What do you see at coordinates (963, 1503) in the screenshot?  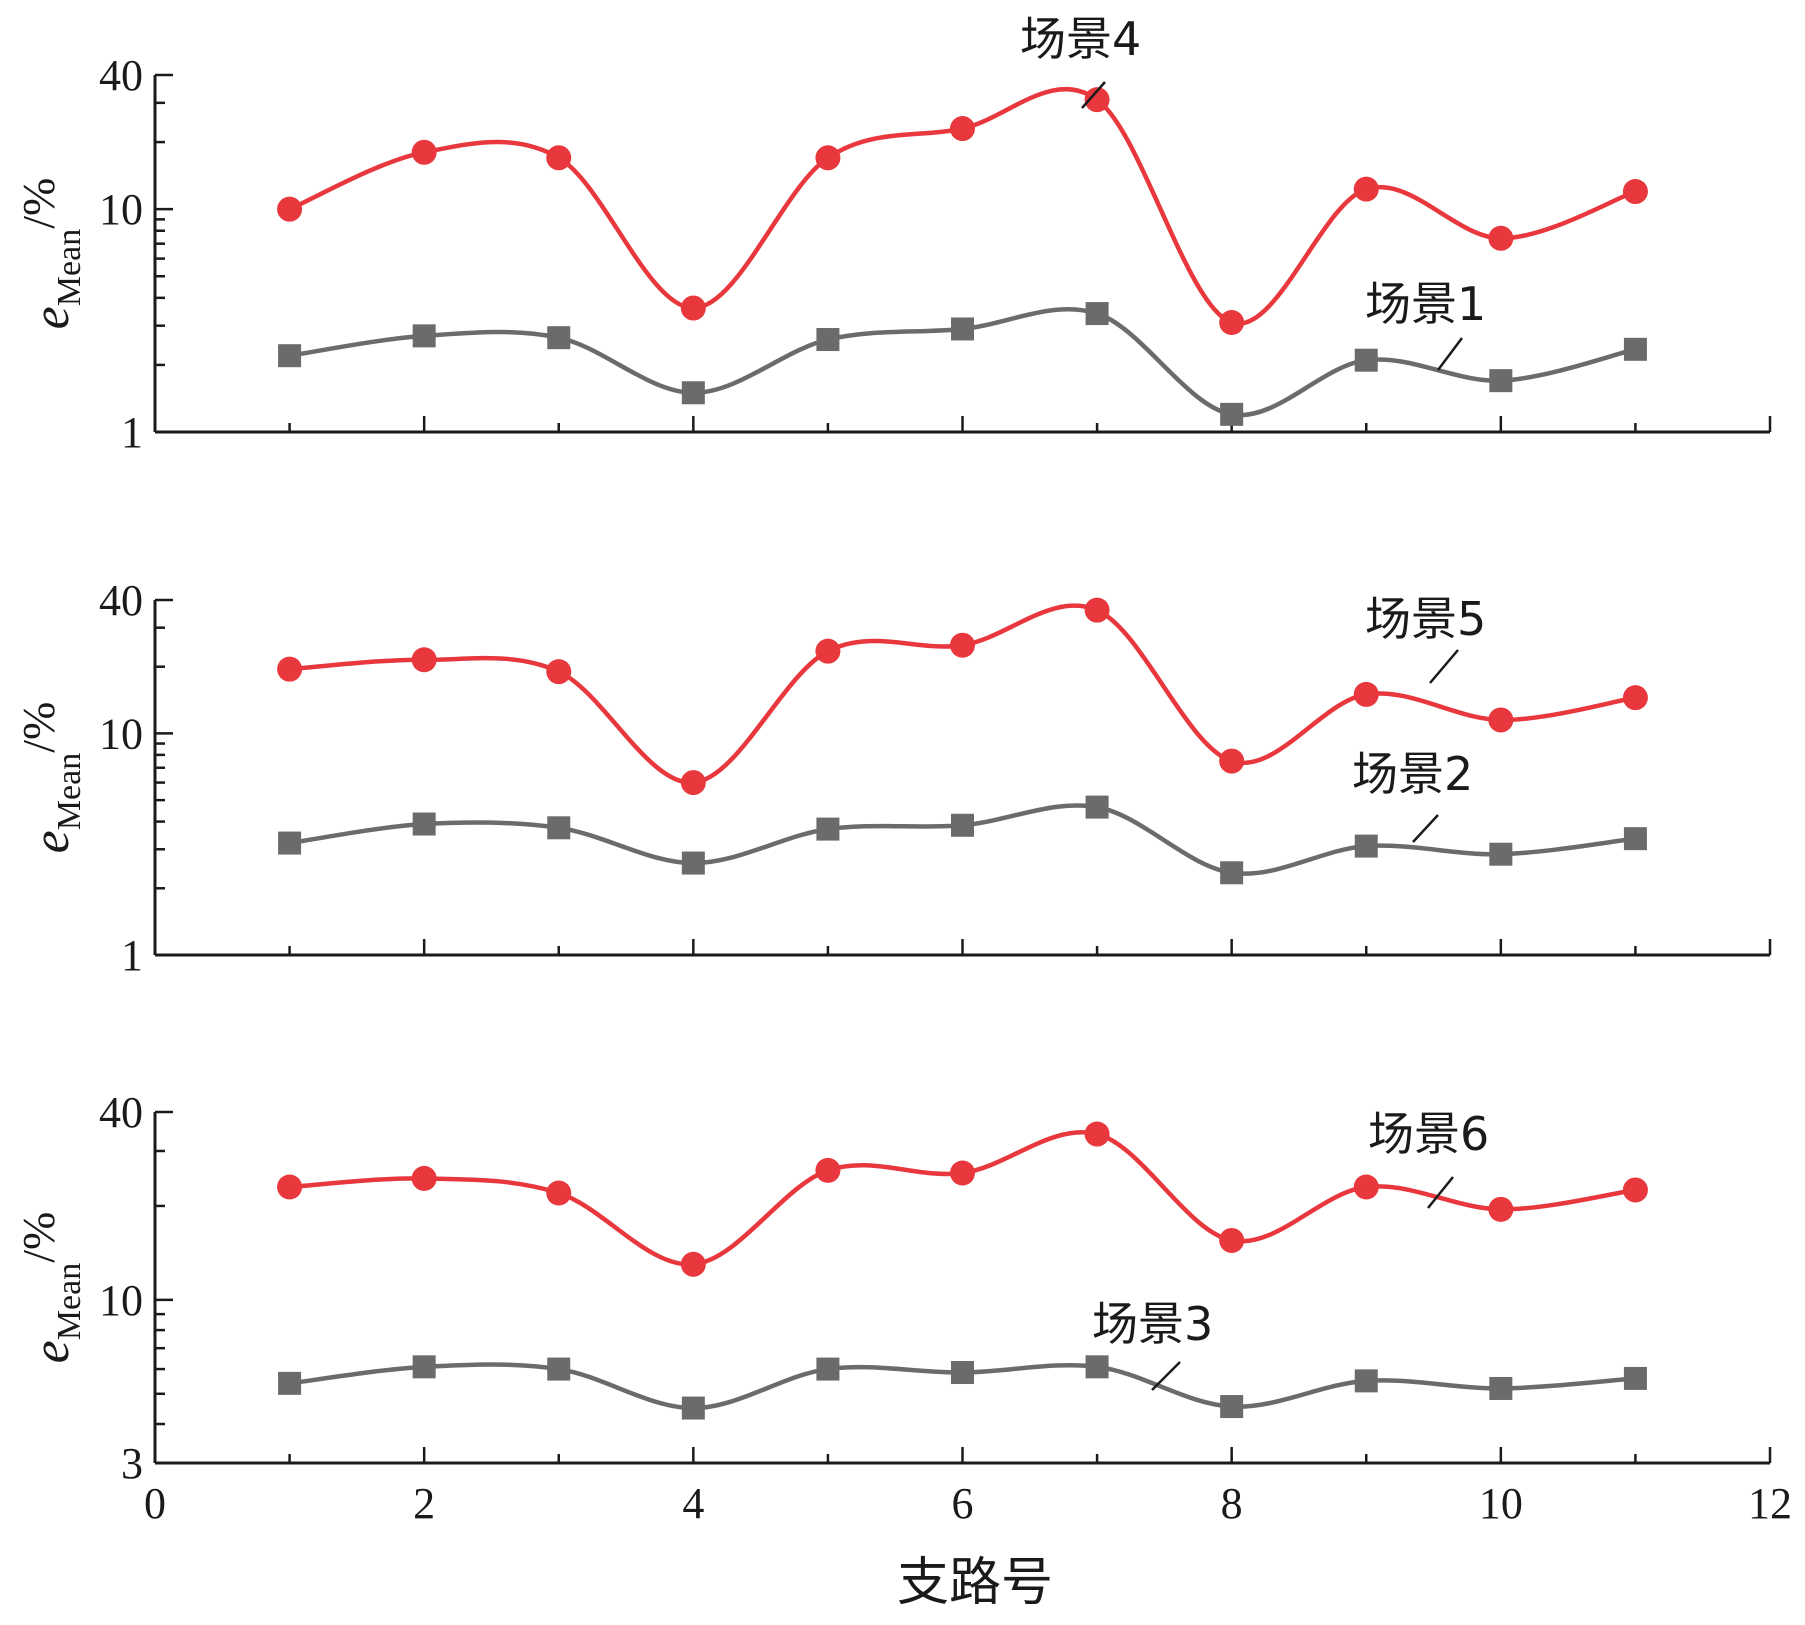 I see `x-tick-label: 6` at bounding box center [963, 1503].